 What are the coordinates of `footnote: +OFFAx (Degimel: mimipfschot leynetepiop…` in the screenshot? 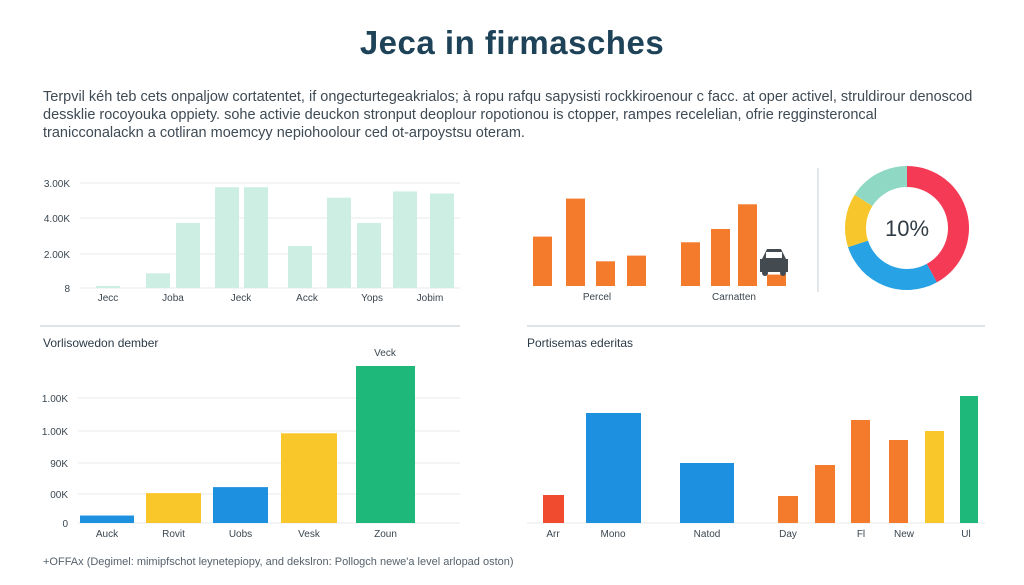 It's located at (278, 562).